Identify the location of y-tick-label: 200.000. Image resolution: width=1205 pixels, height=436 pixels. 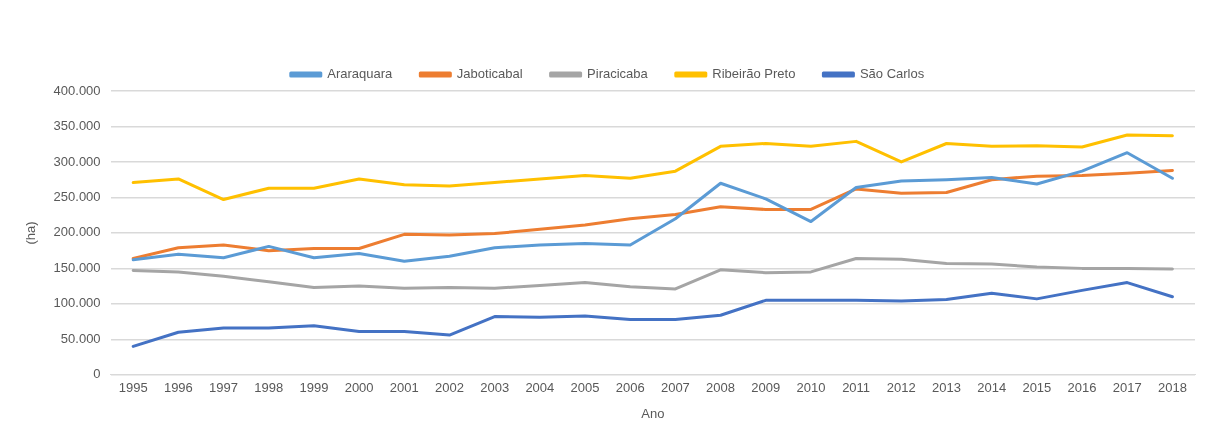
(77, 232).